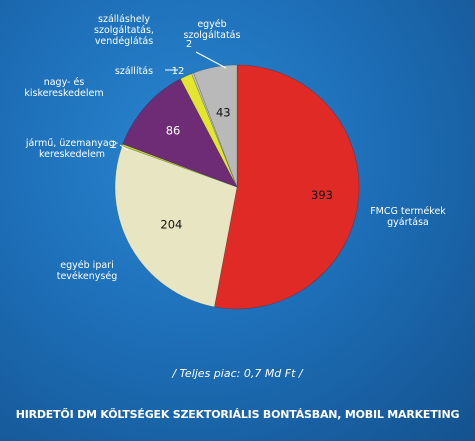  What do you see at coordinates (408, 217) in the screenshot?
I see `slice-label-0: FMCG termékek gyártása` at bounding box center [408, 217].